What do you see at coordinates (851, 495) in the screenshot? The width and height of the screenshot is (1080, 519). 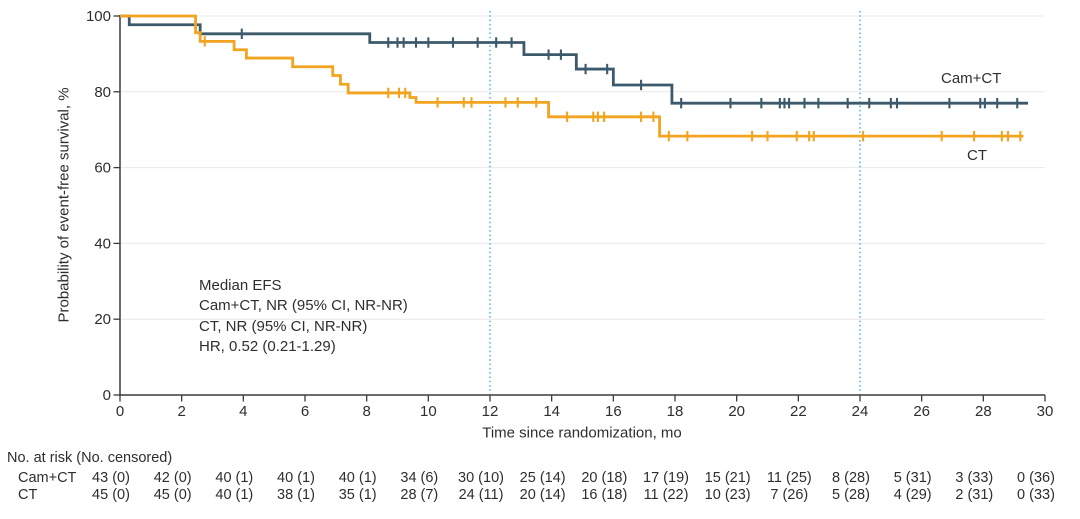 I see `risk-value: 5 (28)` at bounding box center [851, 495].